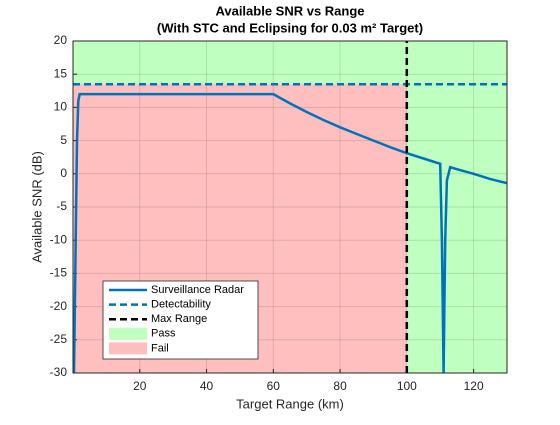 The width and height of the screenshot is (560, 425). I want to click on x-axis-label: Target Range (km), so click(290, 403).